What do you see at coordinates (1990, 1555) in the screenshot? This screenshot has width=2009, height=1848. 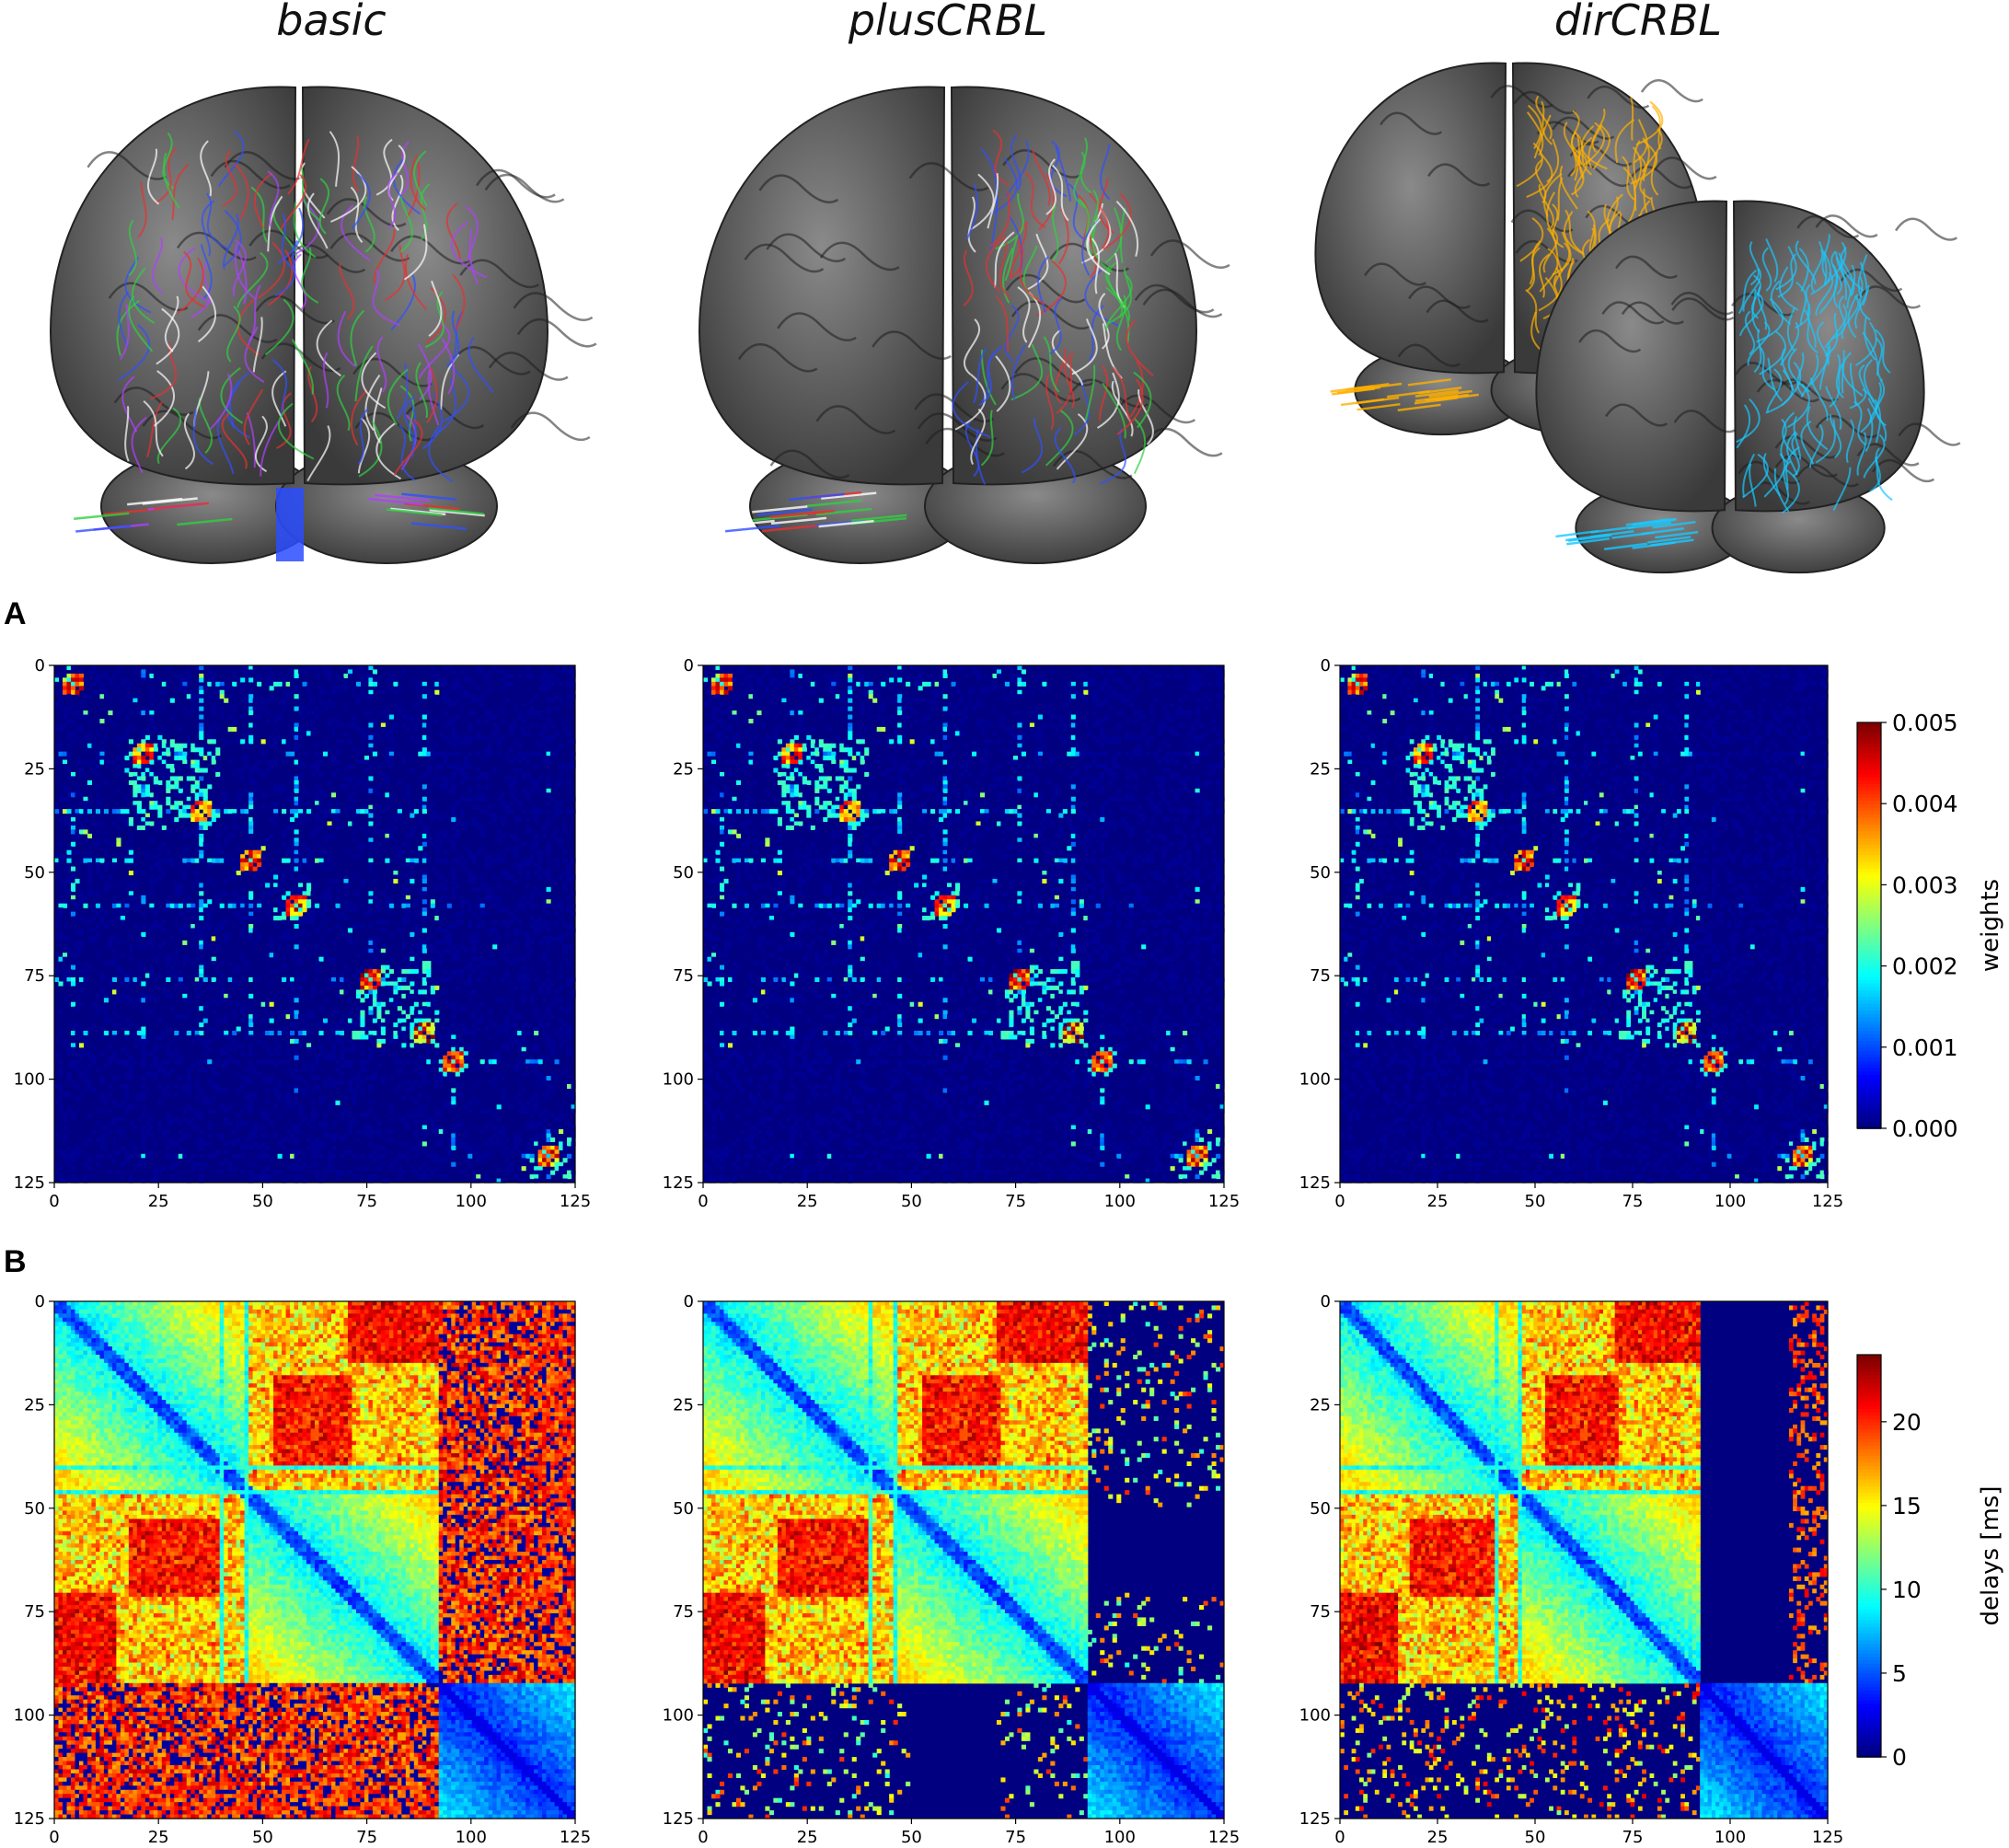 I see `colorbar-label: delays [ms]` at bounding box center [1990, 1555].